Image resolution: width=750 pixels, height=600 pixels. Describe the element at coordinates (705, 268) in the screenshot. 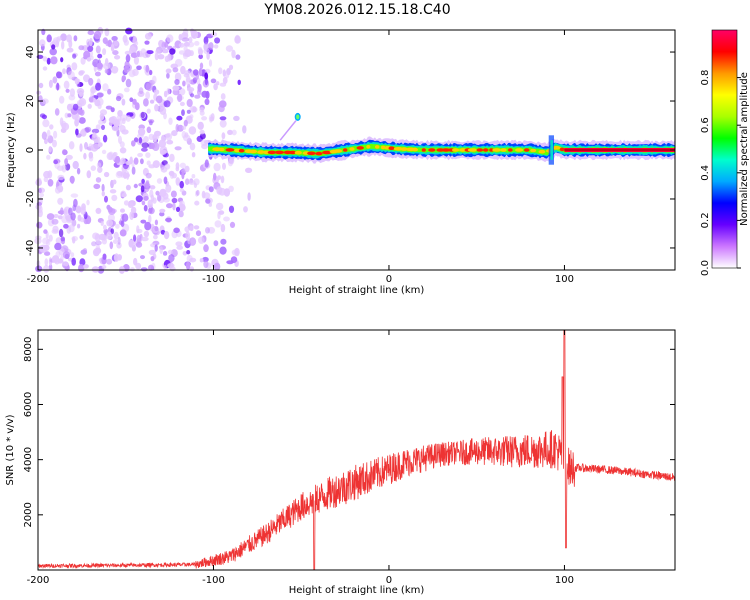

I see `colorbar-tick-label: 0.0` at that location.